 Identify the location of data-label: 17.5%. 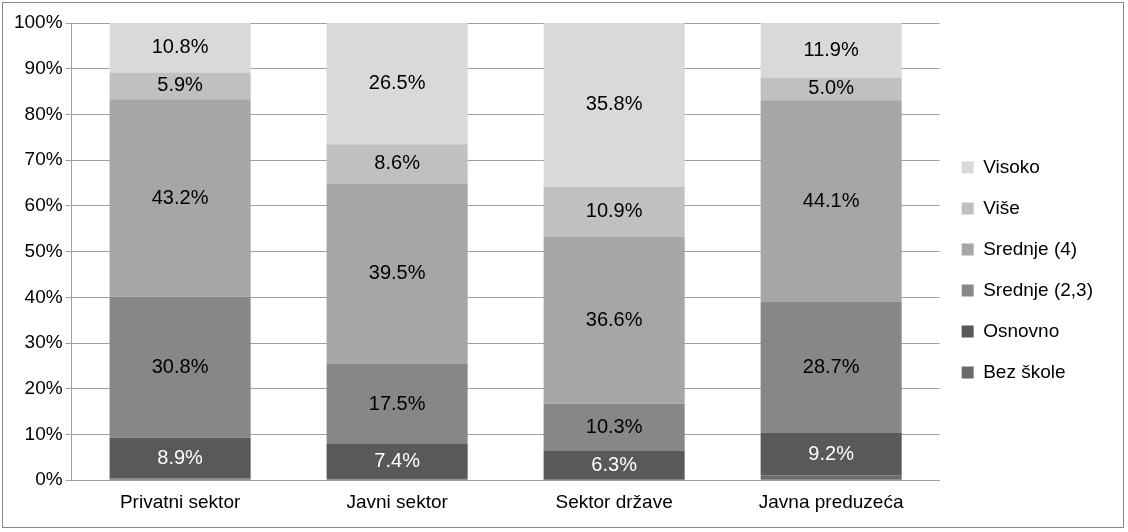
(397, 402).